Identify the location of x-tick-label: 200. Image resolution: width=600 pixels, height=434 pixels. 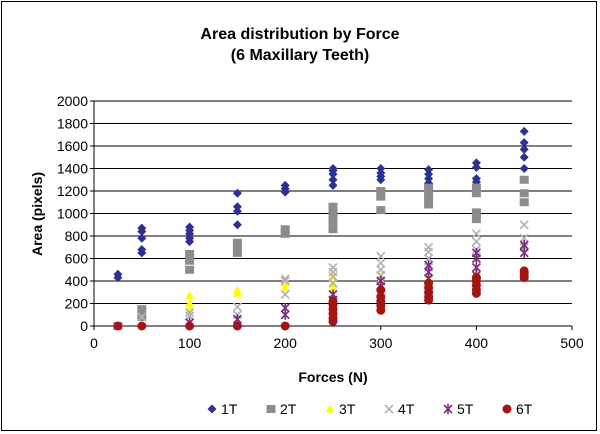
(286, 343).